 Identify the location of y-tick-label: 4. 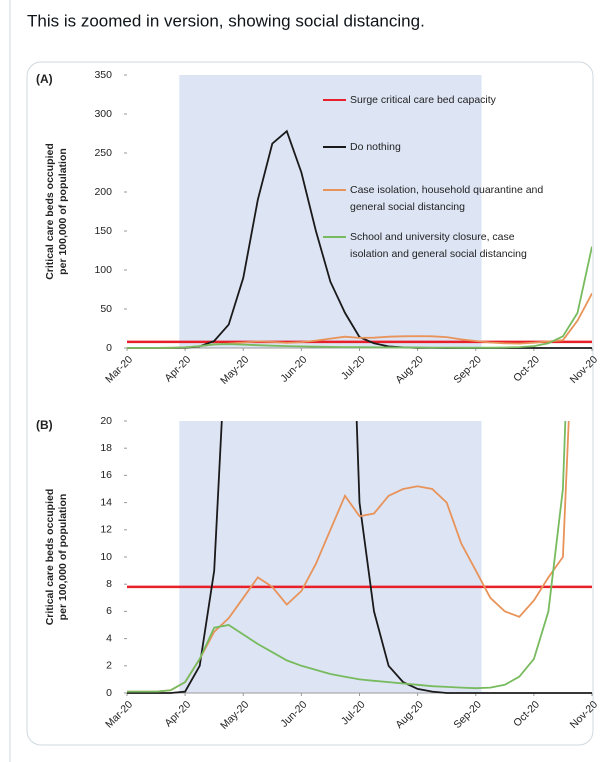
(109, 638).